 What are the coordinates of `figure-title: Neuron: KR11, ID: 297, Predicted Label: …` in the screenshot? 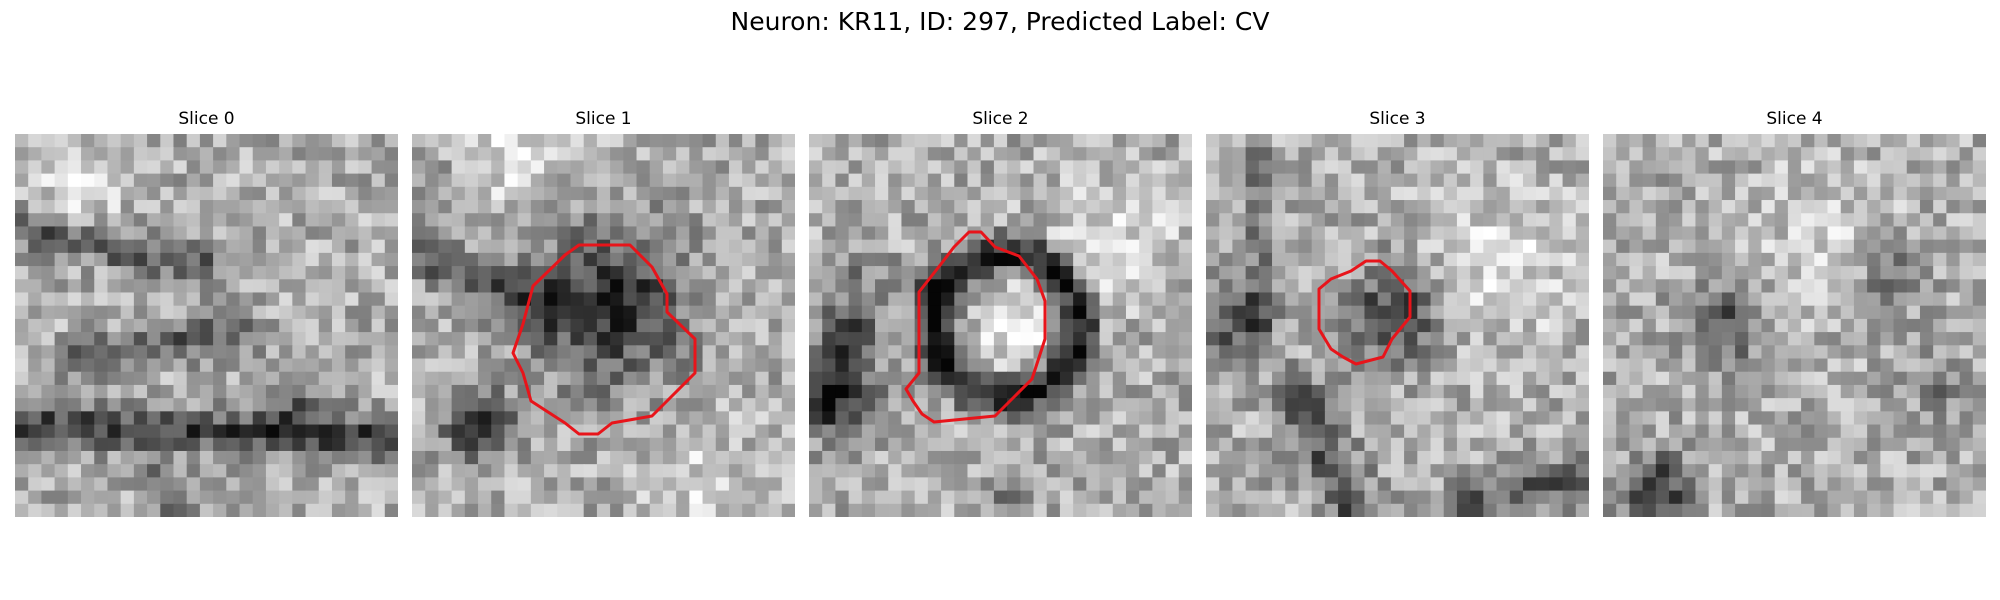 It's located at (1000, 21).